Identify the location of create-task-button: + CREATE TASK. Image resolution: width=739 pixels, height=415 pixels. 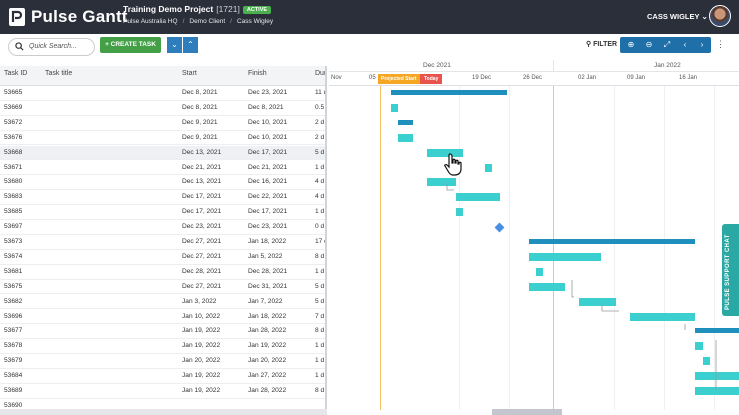
(130, 45).